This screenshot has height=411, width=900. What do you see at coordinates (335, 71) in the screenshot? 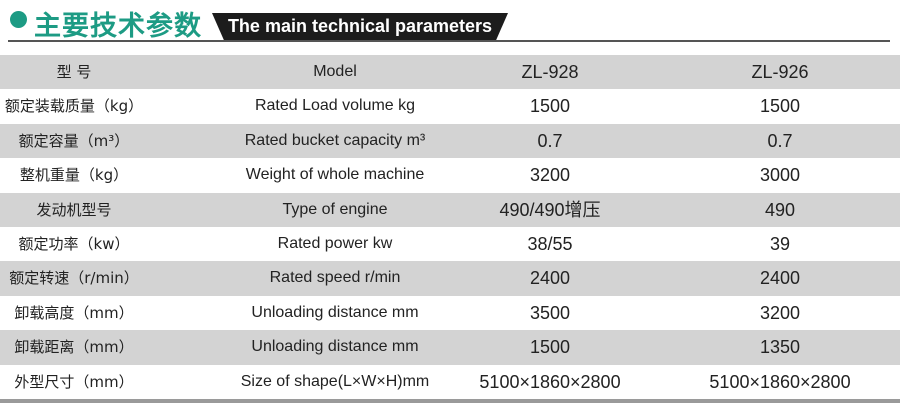
I see `param-name-en: Model` at bounding box center [335, 71].